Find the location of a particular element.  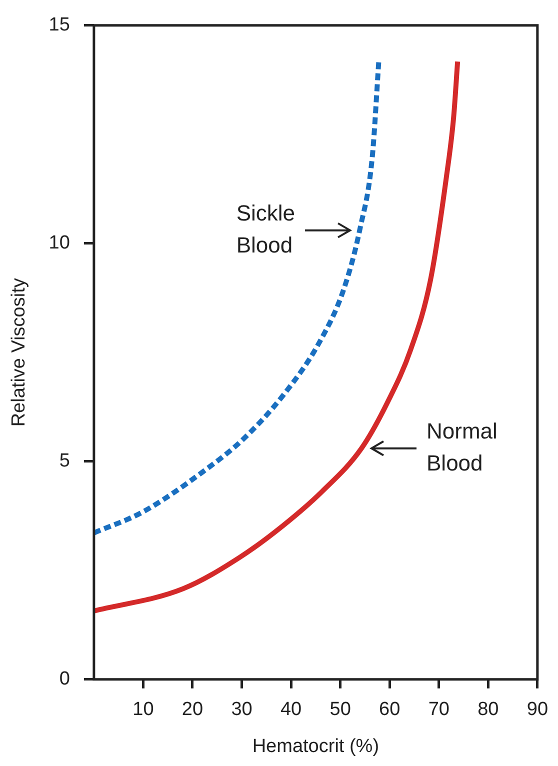

x-tick-label: 80 is located at coordinates (488, 709).